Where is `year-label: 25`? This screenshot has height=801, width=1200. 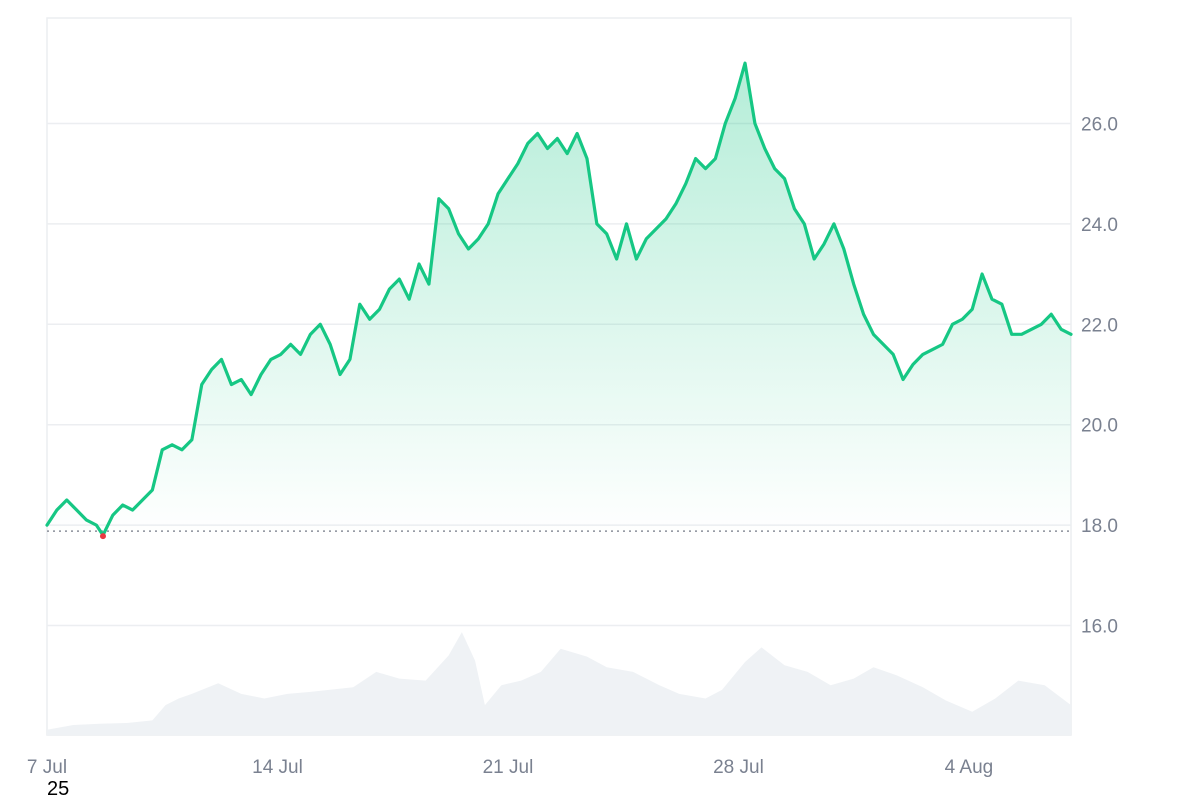 year-label: 25 is located at coordinates (58, 789).